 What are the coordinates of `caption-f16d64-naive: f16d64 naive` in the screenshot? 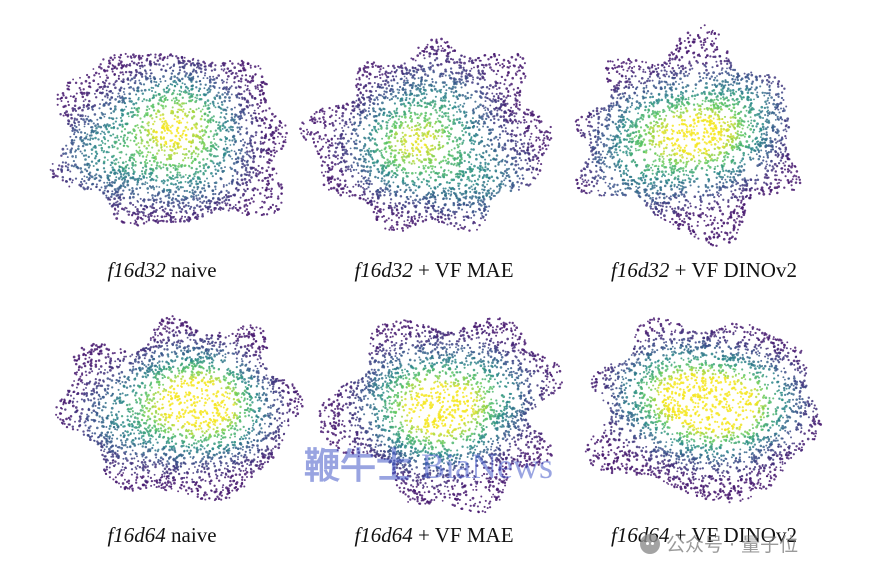 It's located at (161, 535).